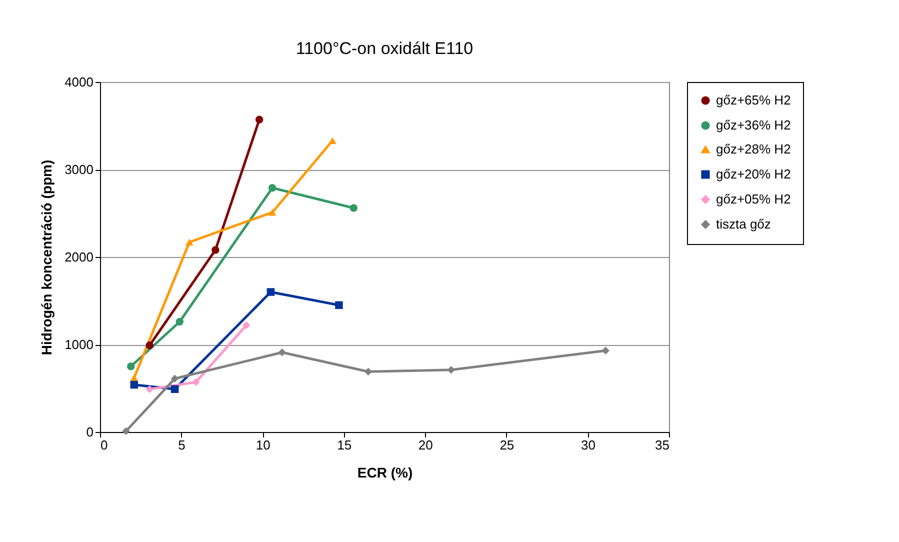 This screenshot has width=899, height=542. Describe the element at coordinates (263, 445) in the screenshot. I see `x-tick-label: 10` at that location.